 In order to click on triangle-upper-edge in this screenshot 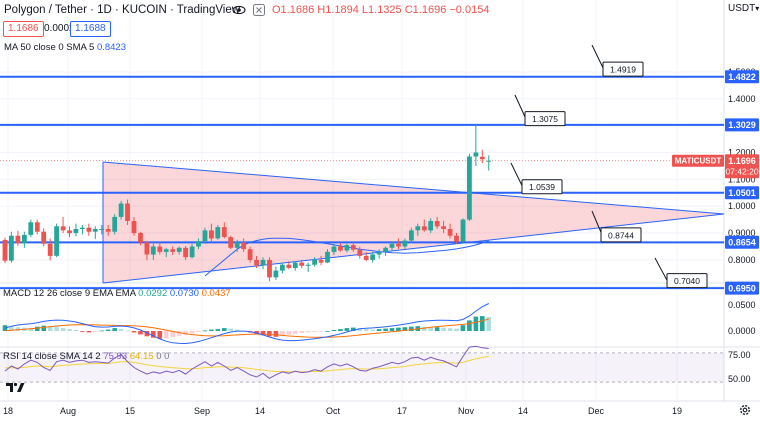, I will do `click(413, 188)`.